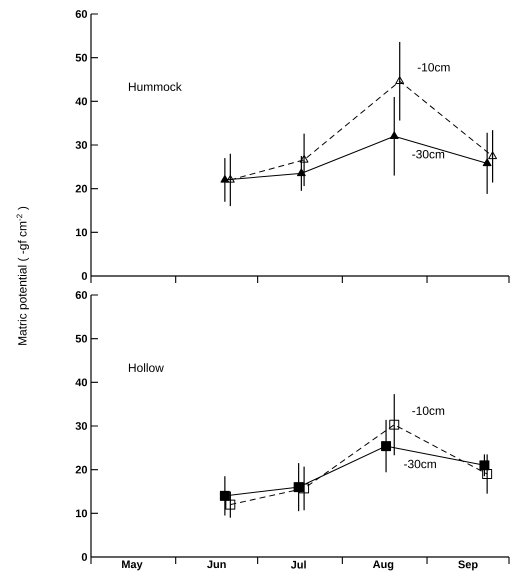 The image size is (516, 583). What do you see at coordinates (155, 87) in the screenshot?
I see `text: Hummock` at bounding box center [155, 87].